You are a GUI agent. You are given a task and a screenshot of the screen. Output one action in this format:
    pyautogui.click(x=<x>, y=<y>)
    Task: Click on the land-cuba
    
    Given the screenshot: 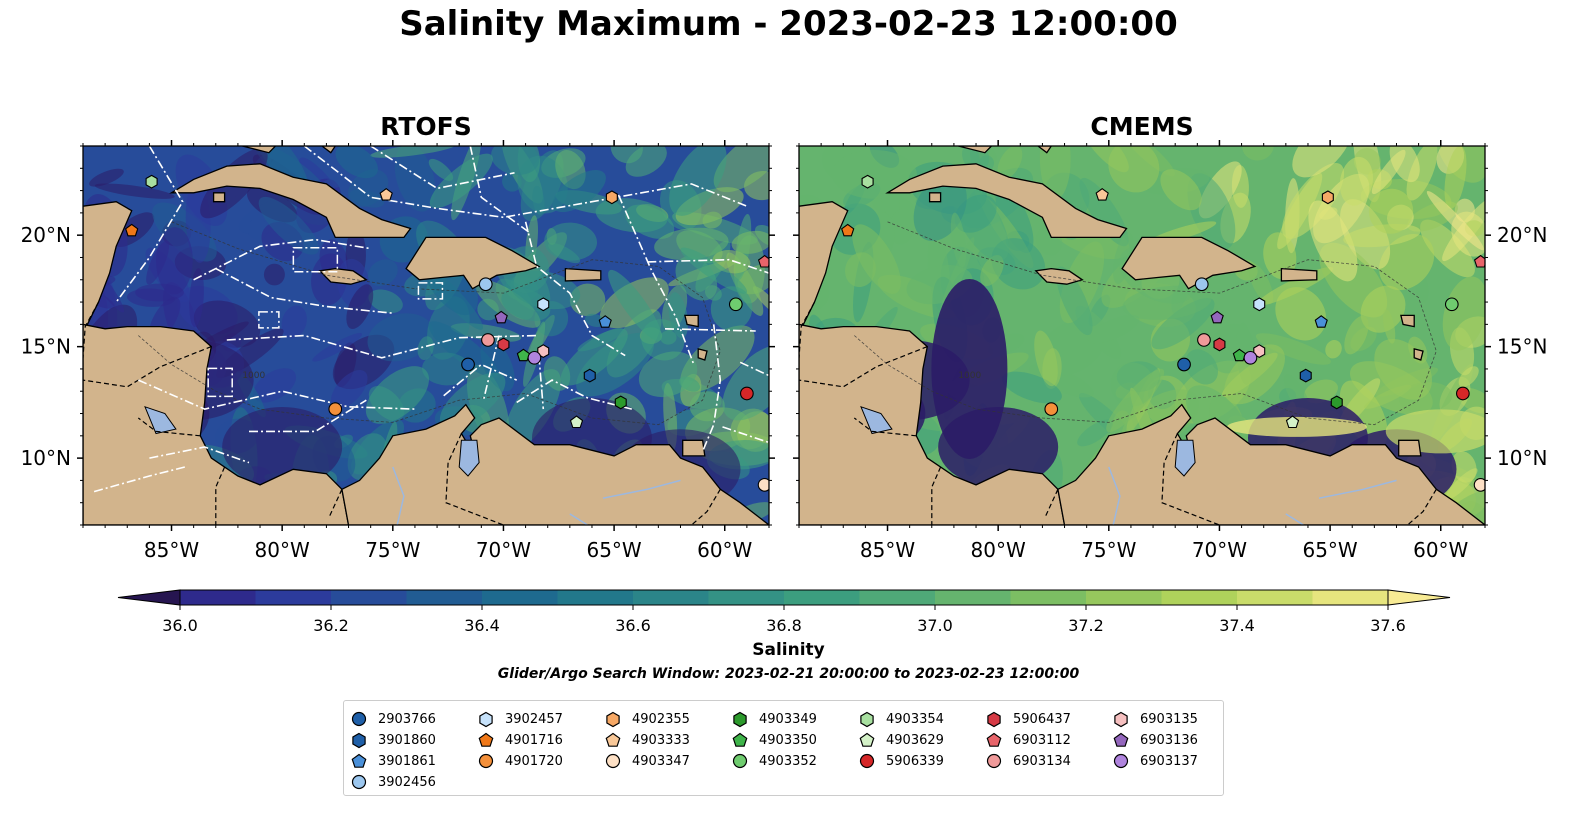 What is the action you would take?
    pyautogui.click(x=290, y=201)
    